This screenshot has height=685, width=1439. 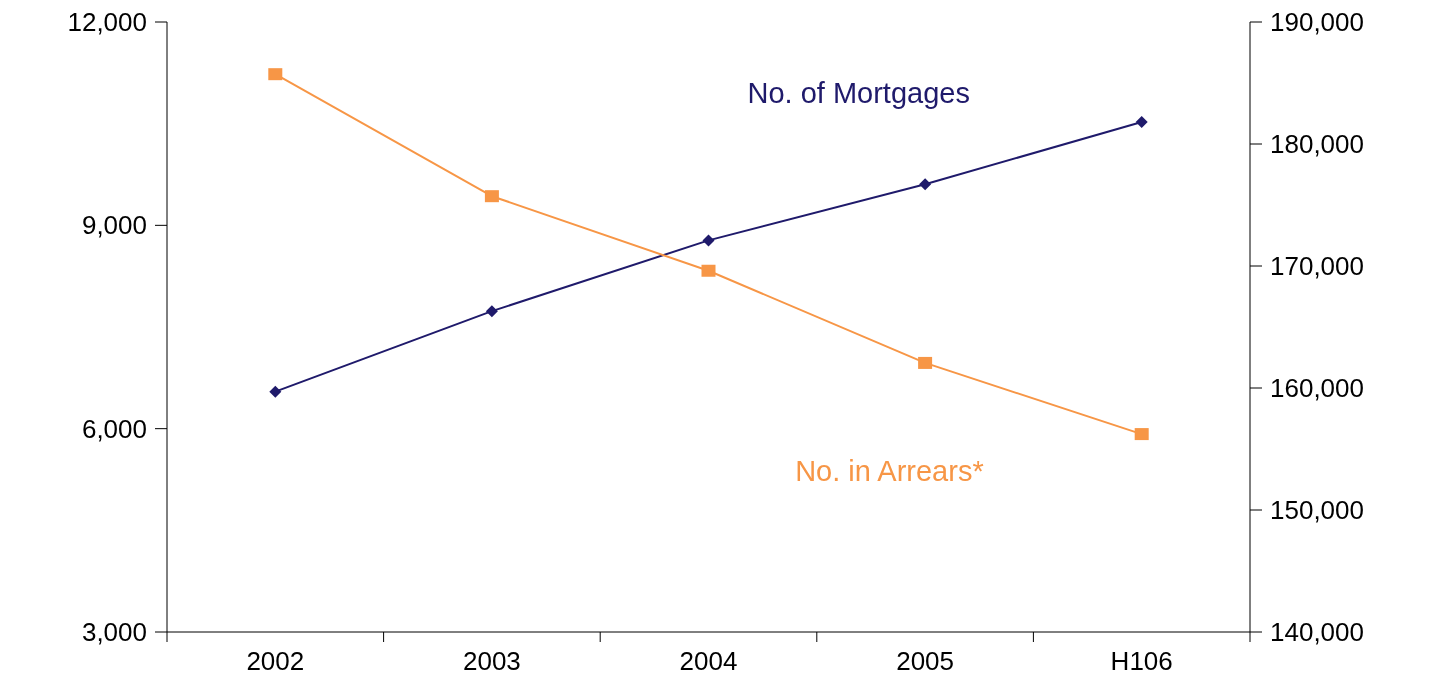 I want to click on y-tick-label: 6,000, so click(x=114, y=428).